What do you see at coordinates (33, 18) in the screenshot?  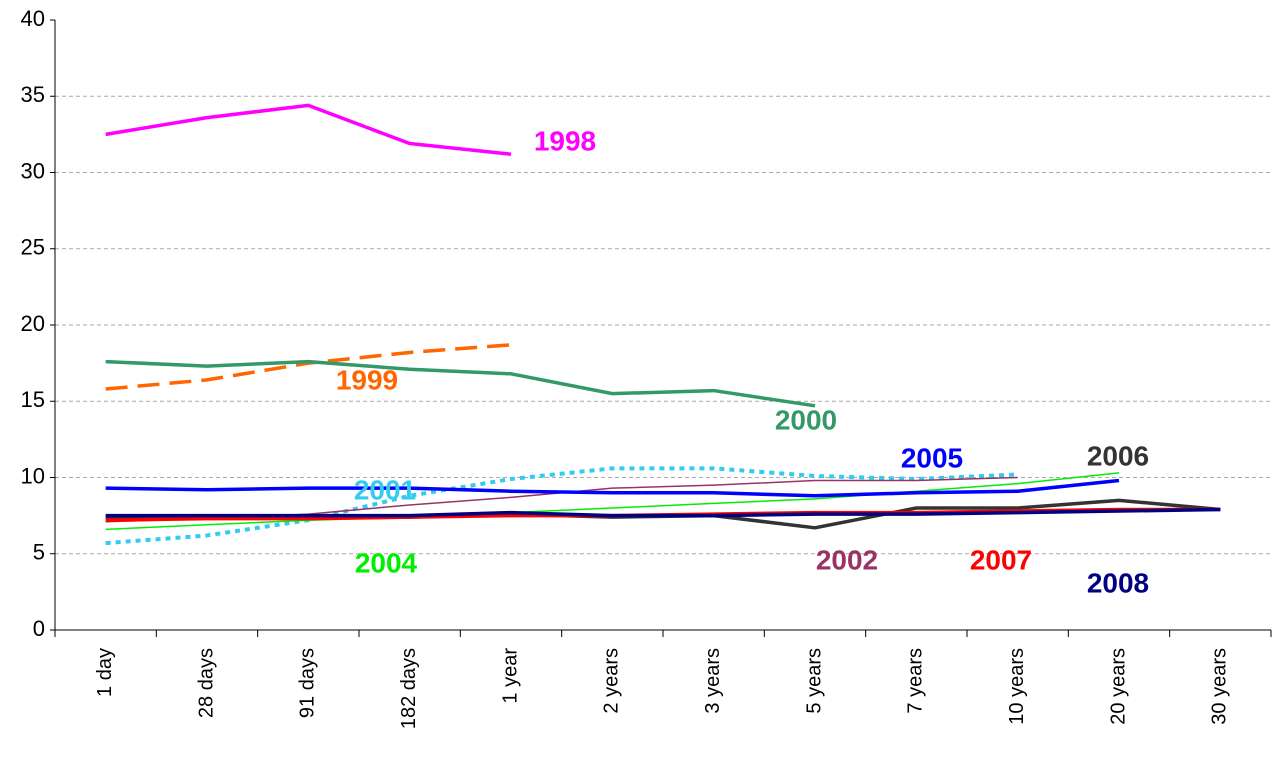 I see `y-tick-label: 40` at bounding box center [33, 18].